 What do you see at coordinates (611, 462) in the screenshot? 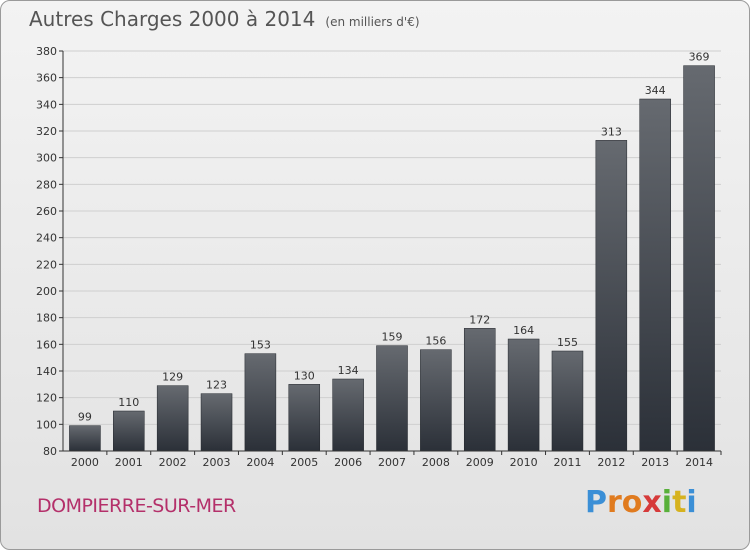
I see `x-tick-label: 2012` at bounding box center [611, 462].